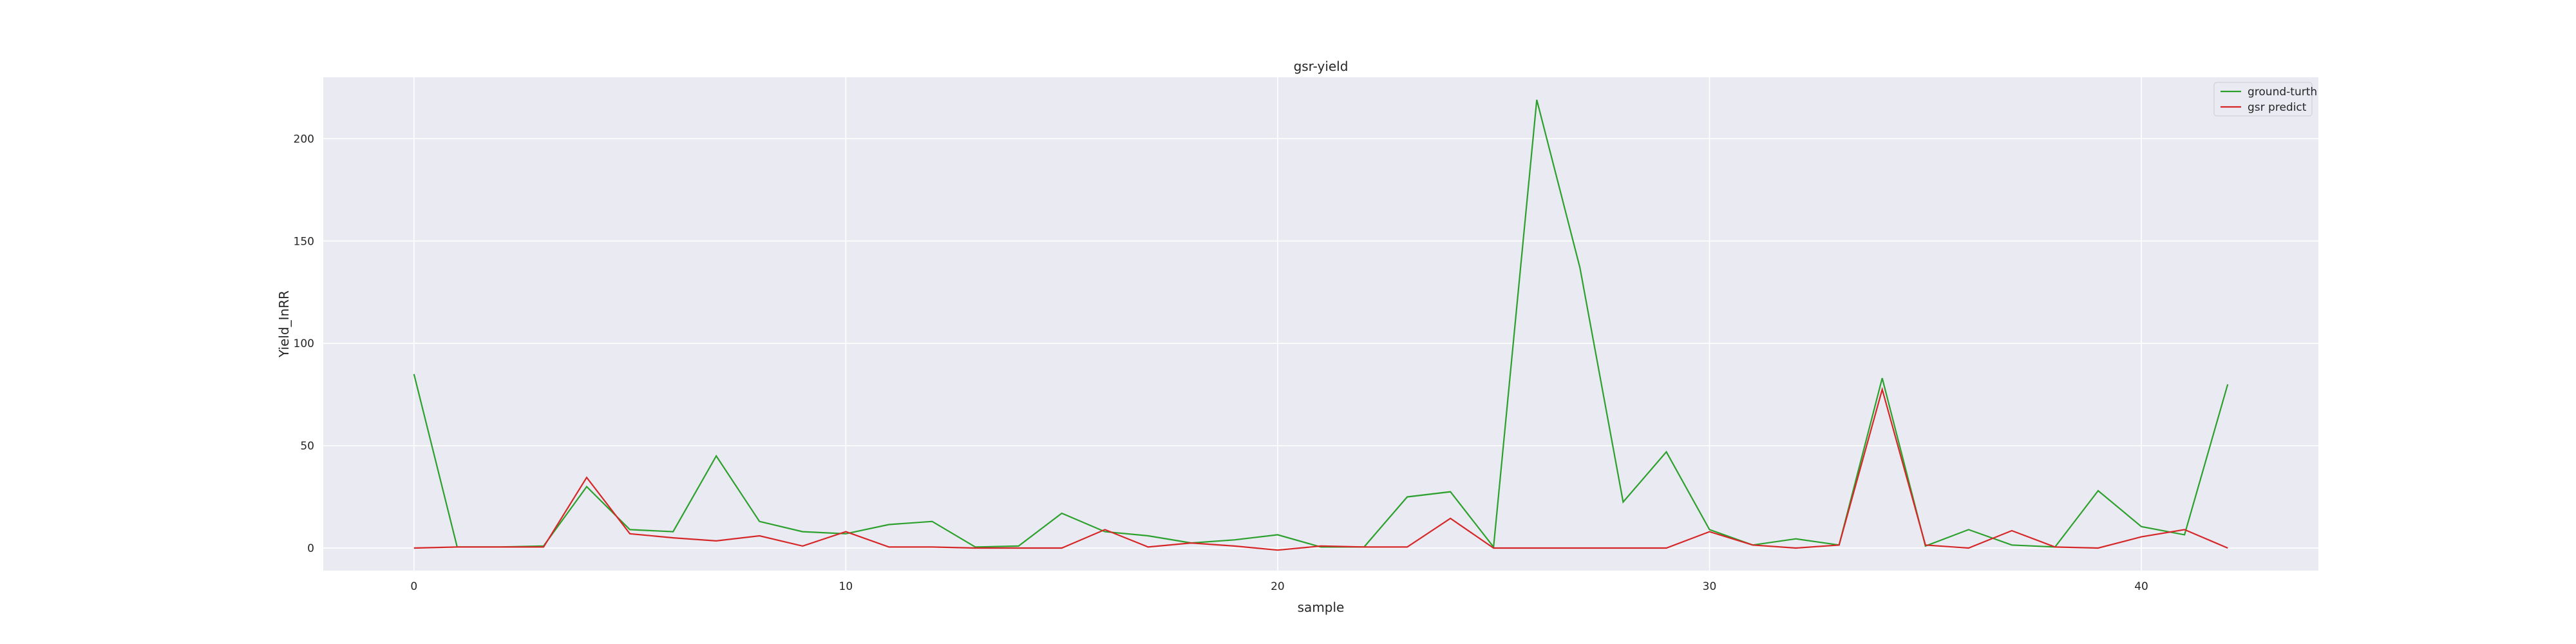 The height and width of the screenshot is (644, 2576). Describe the element at coordinates (846, 587) in the screenshot. I see `x-tick-label: 10` at that location.